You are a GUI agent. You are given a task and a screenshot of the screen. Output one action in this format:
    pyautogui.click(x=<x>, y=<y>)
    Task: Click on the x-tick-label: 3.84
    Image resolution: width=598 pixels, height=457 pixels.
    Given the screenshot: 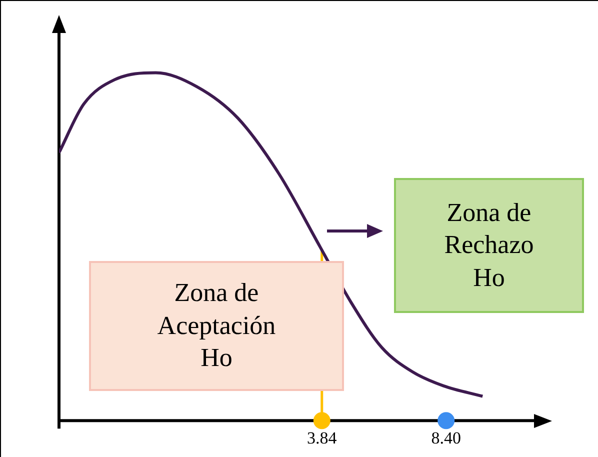 What is the action you would take?
    pyautogui.click(x=322, y=438)
    